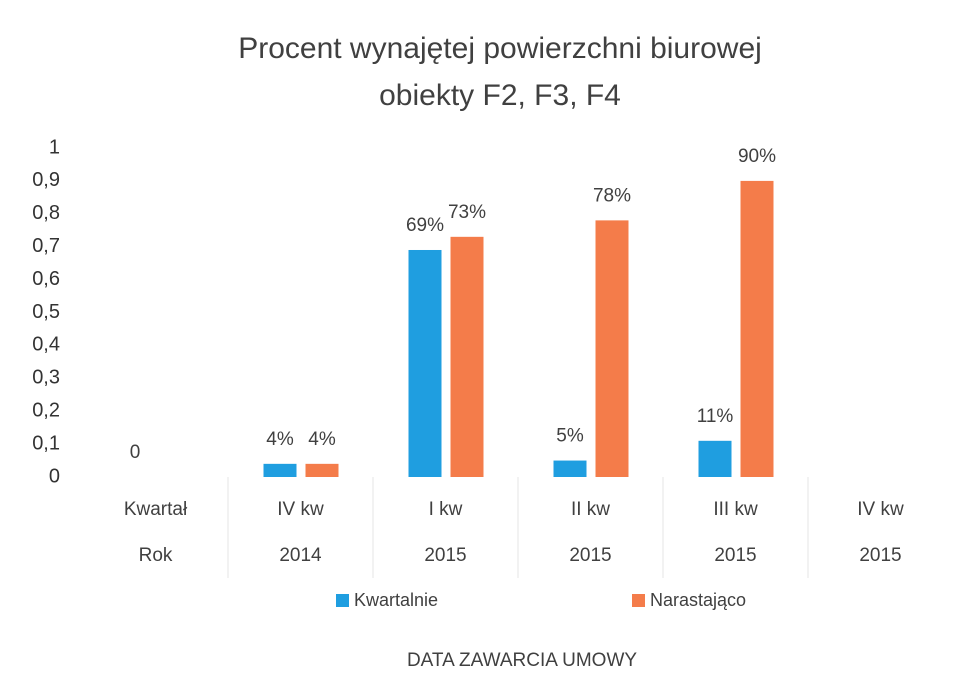  What do you see at coordinates (156, 509) in the screenshot?
I see `x-tick-label: Kwartał` at bounding box center [156, 509].